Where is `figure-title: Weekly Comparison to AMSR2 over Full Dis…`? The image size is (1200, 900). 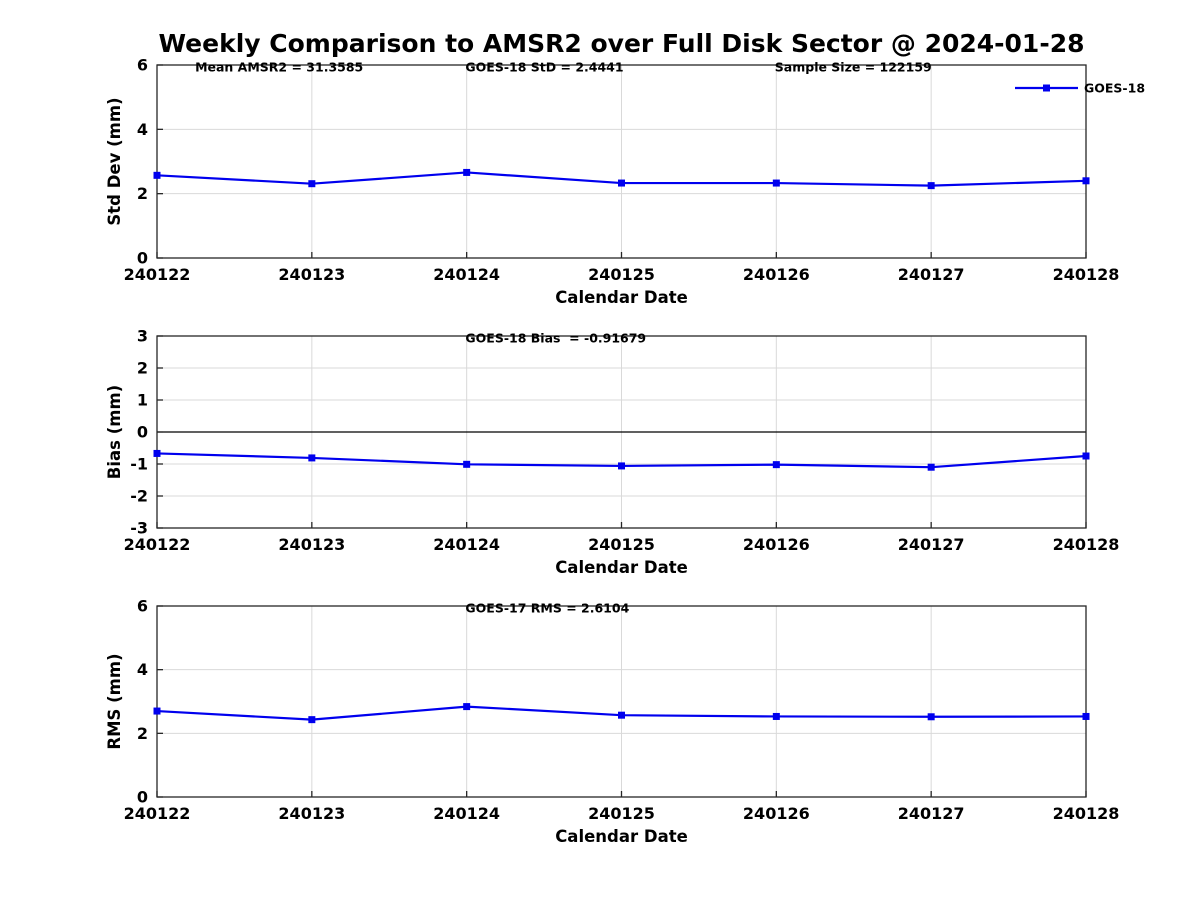
figure-title: Weekly Comparison to AMSR2 over Full Dis… is located at coordinates (621, 43).